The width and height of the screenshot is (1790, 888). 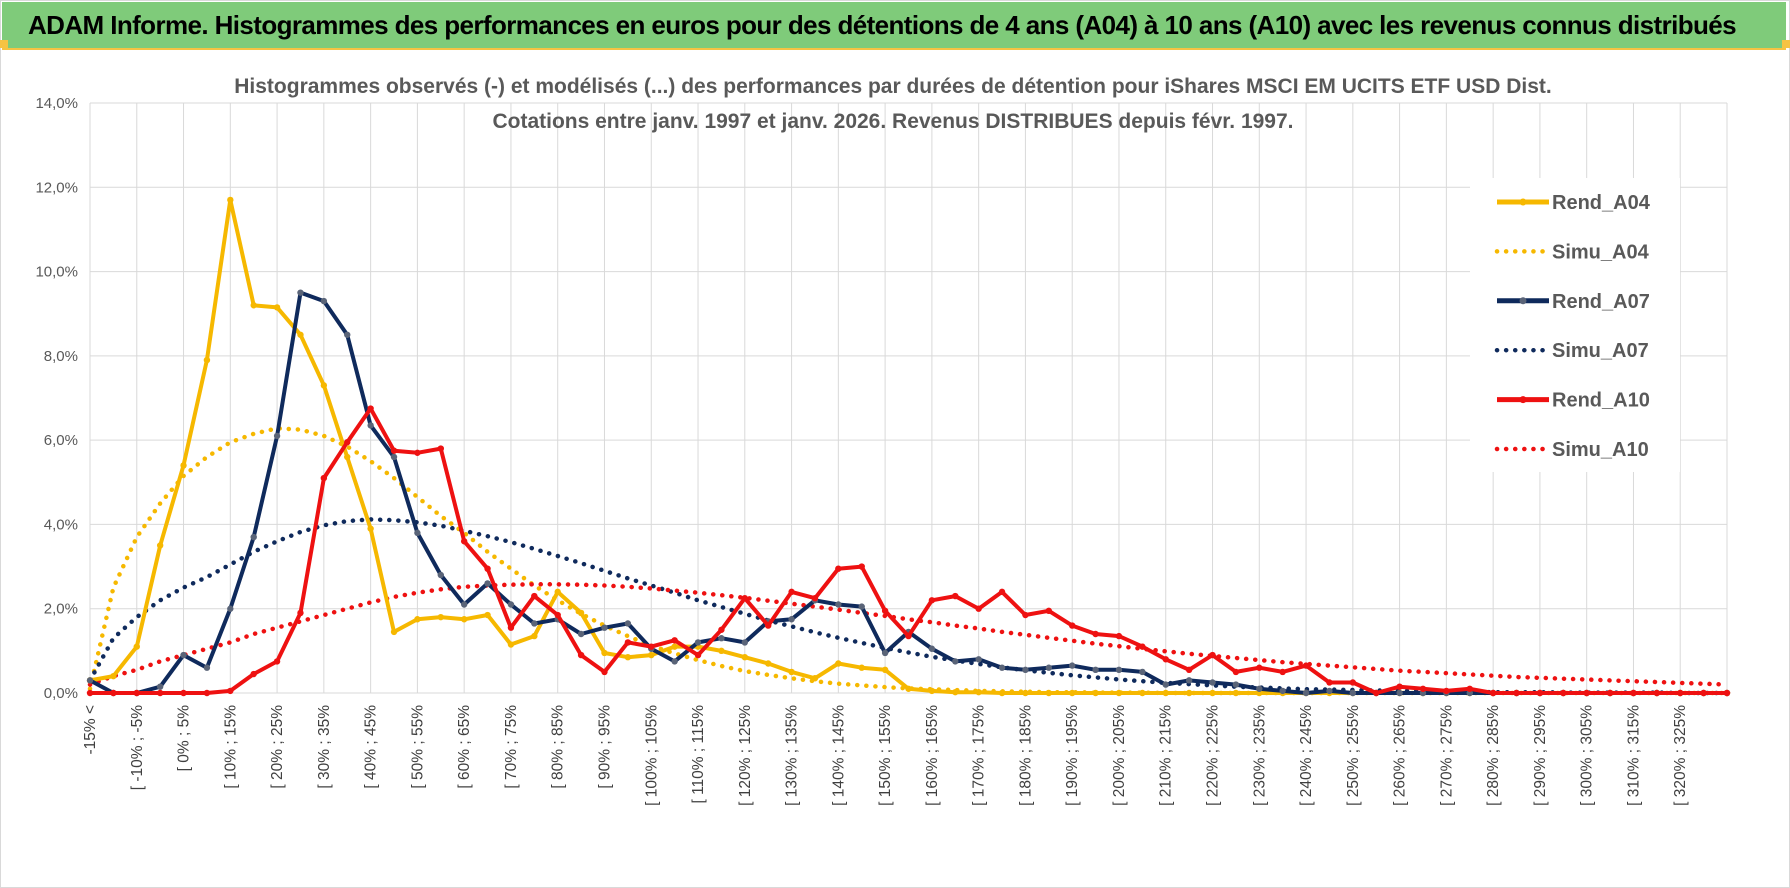 What do you see at coordinates (61, 693) in the screenshot?
I see `y-tick-label: 0,0%` at bounding box center [61, 693].